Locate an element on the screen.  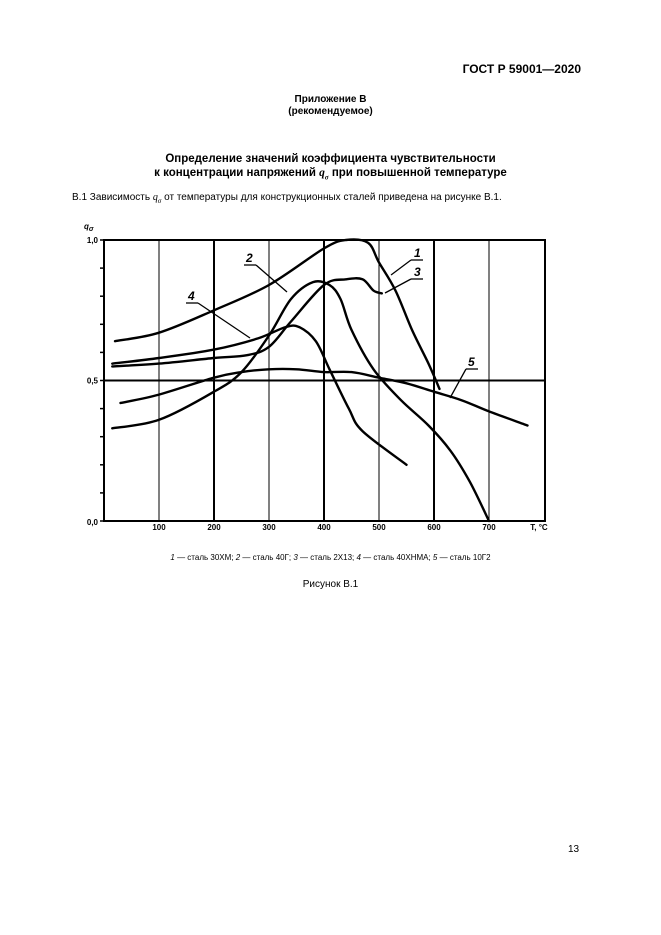
y-tick-label: 1,0 is located at coordinates (93, 240).